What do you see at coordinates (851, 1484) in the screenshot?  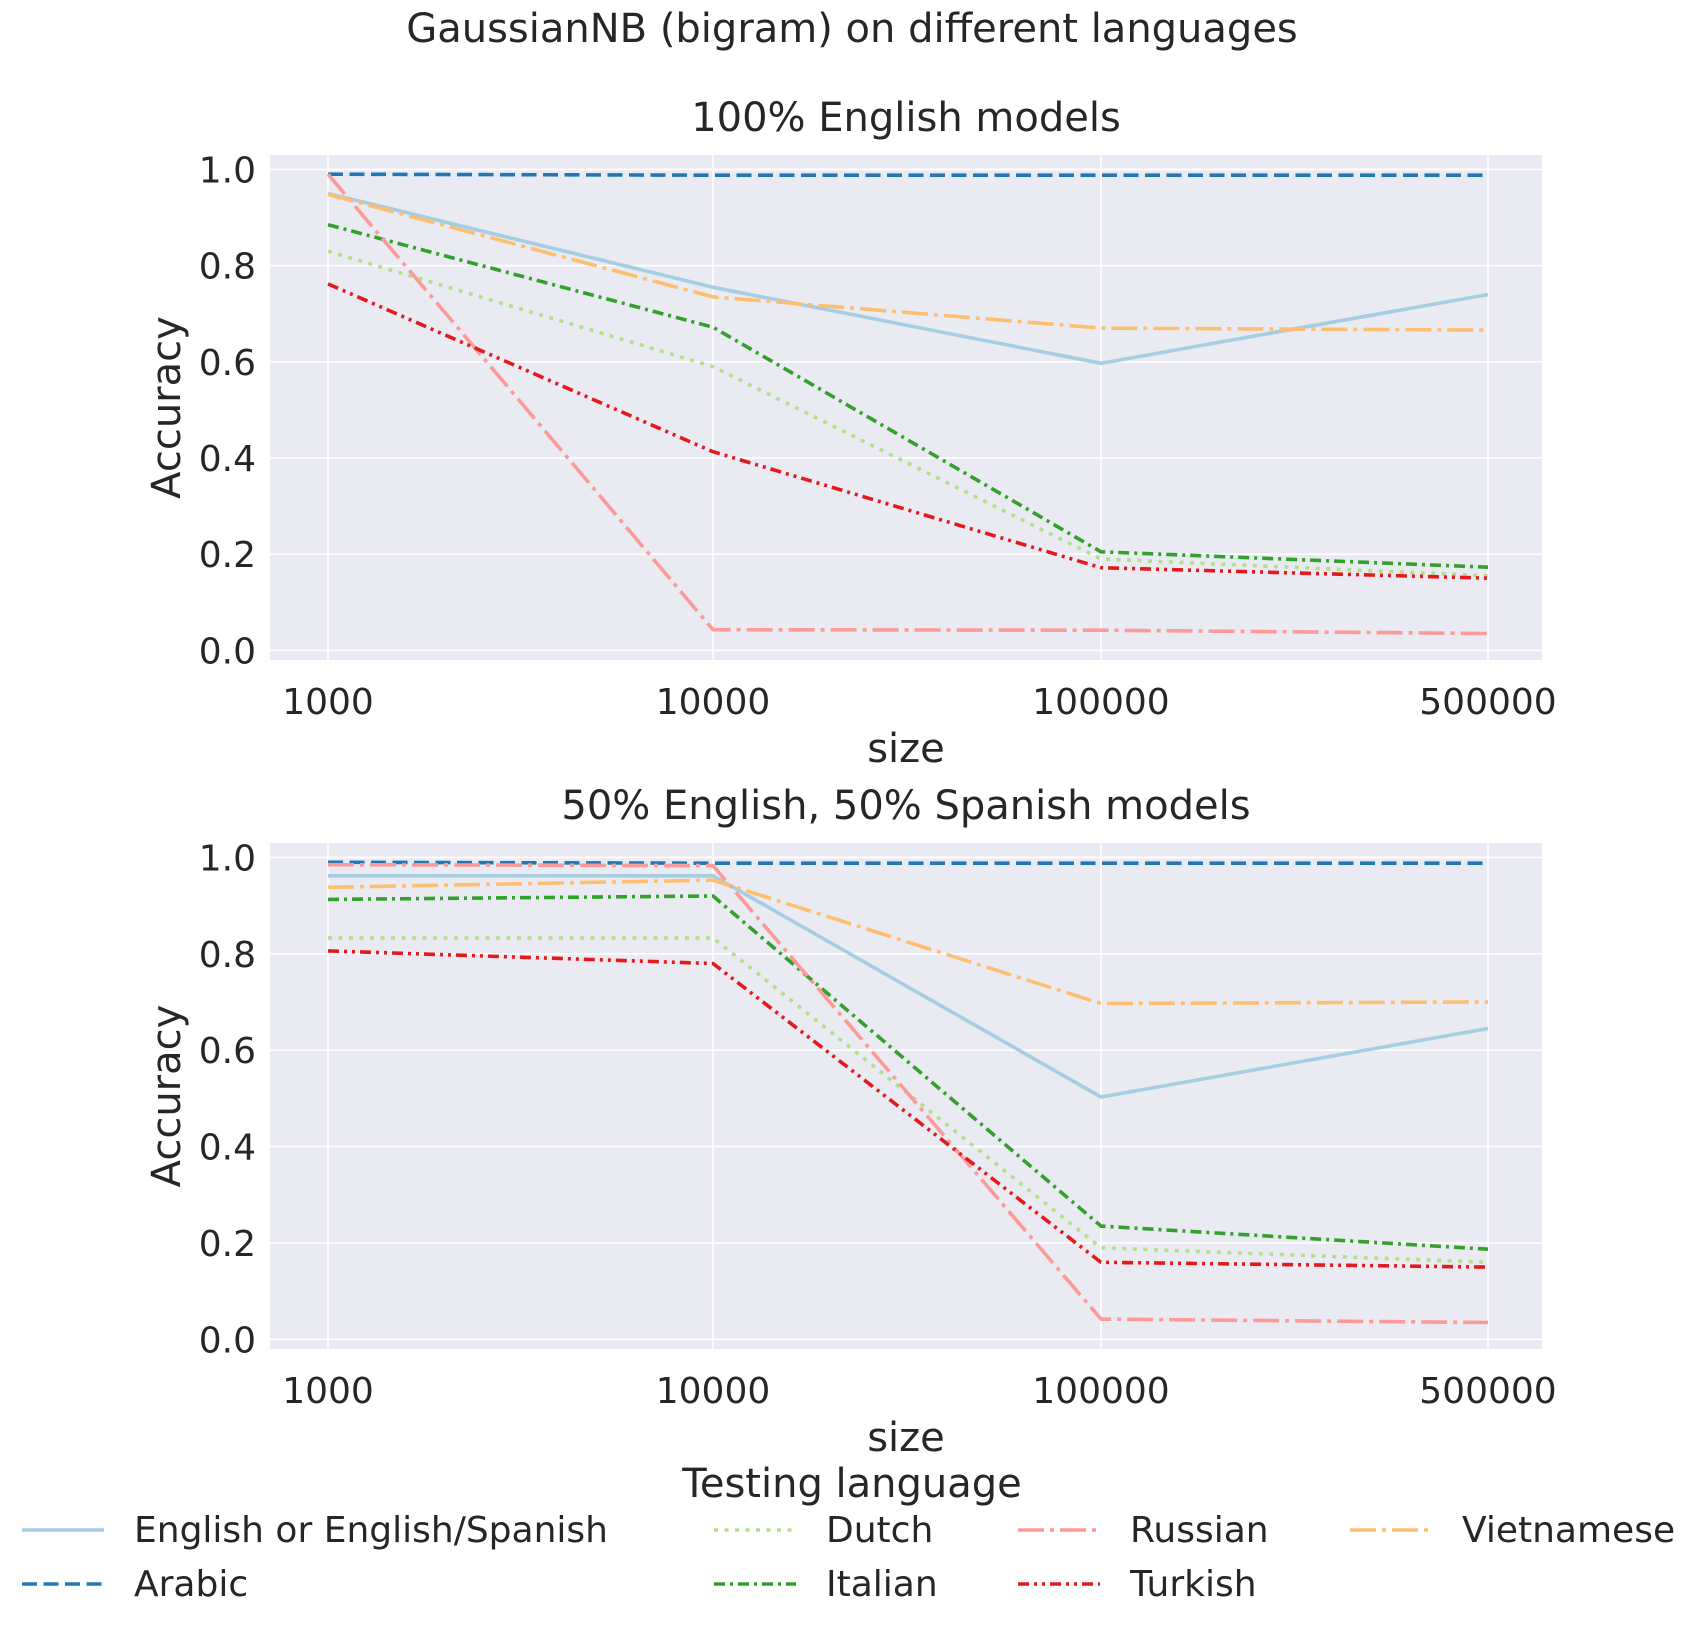 I see `legend-title: Testing language` at bounding box center [851, 1484].